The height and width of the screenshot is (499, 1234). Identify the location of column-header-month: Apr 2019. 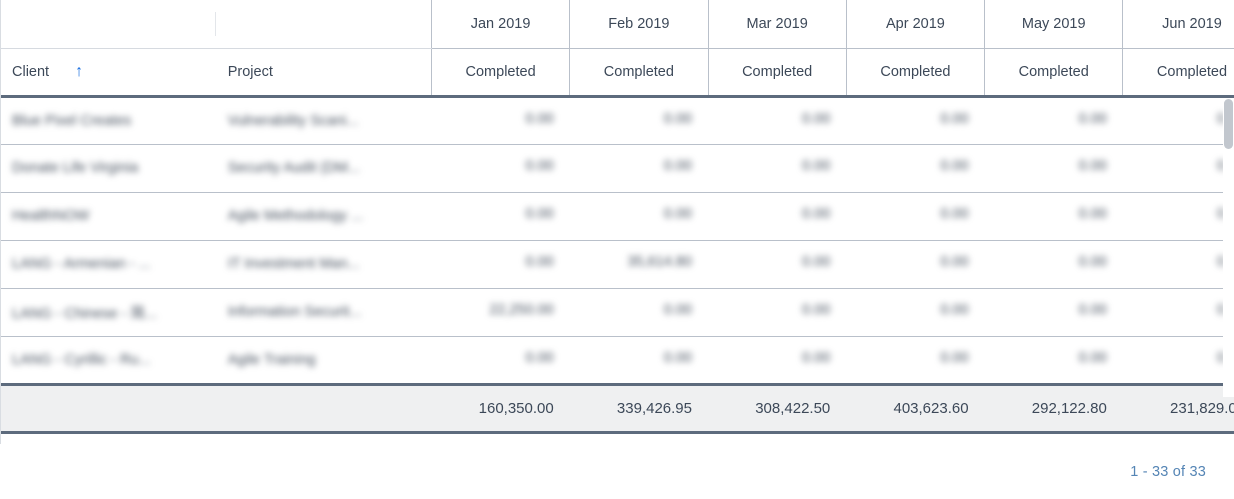
(916, 24).